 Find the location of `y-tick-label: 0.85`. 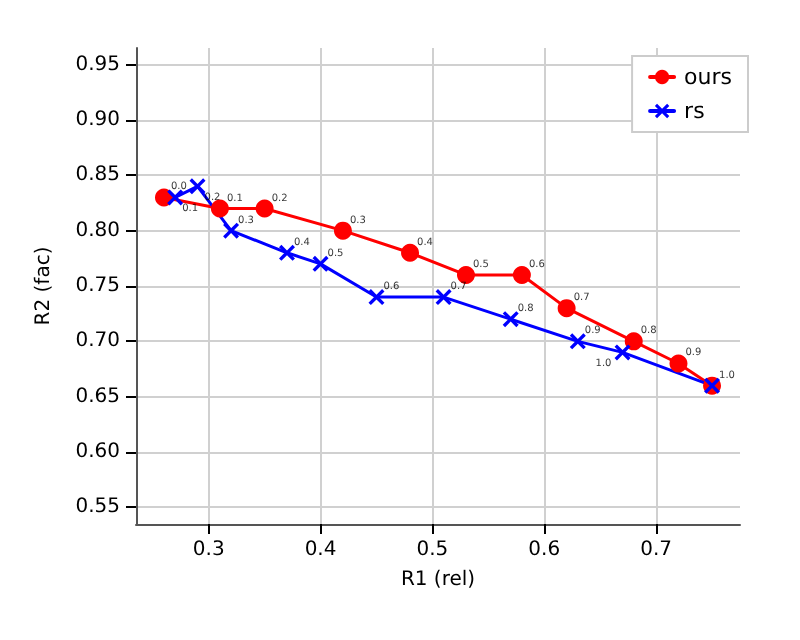

y-tick-label: 0.85 is located at coordinates (97, 175).